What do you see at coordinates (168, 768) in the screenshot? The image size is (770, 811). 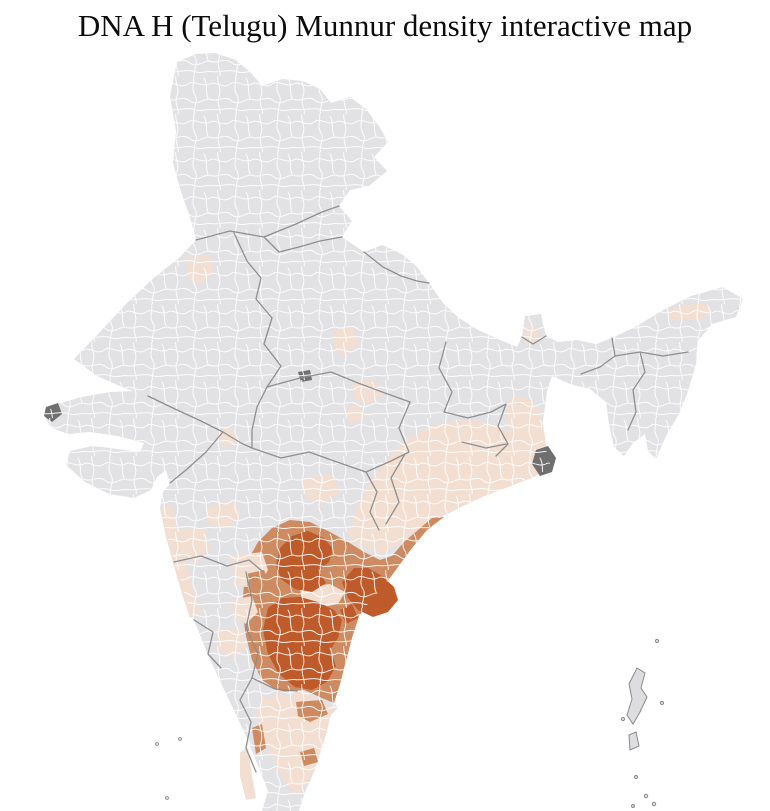 I see `region-lakshadweep-islands` at bounding box center [168, 768].